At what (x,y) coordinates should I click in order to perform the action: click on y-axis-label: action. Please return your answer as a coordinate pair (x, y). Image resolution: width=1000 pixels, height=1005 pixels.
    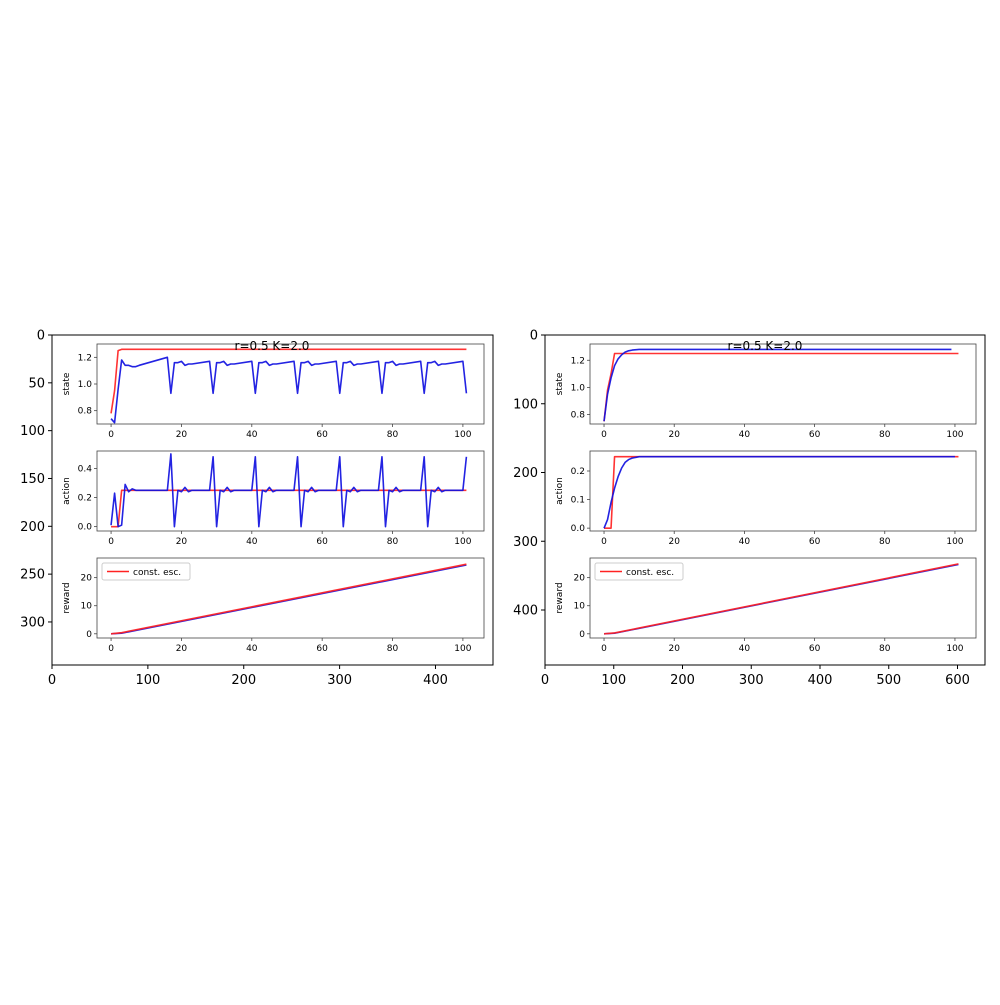
    Looking at the image, I should click on (67, 491).